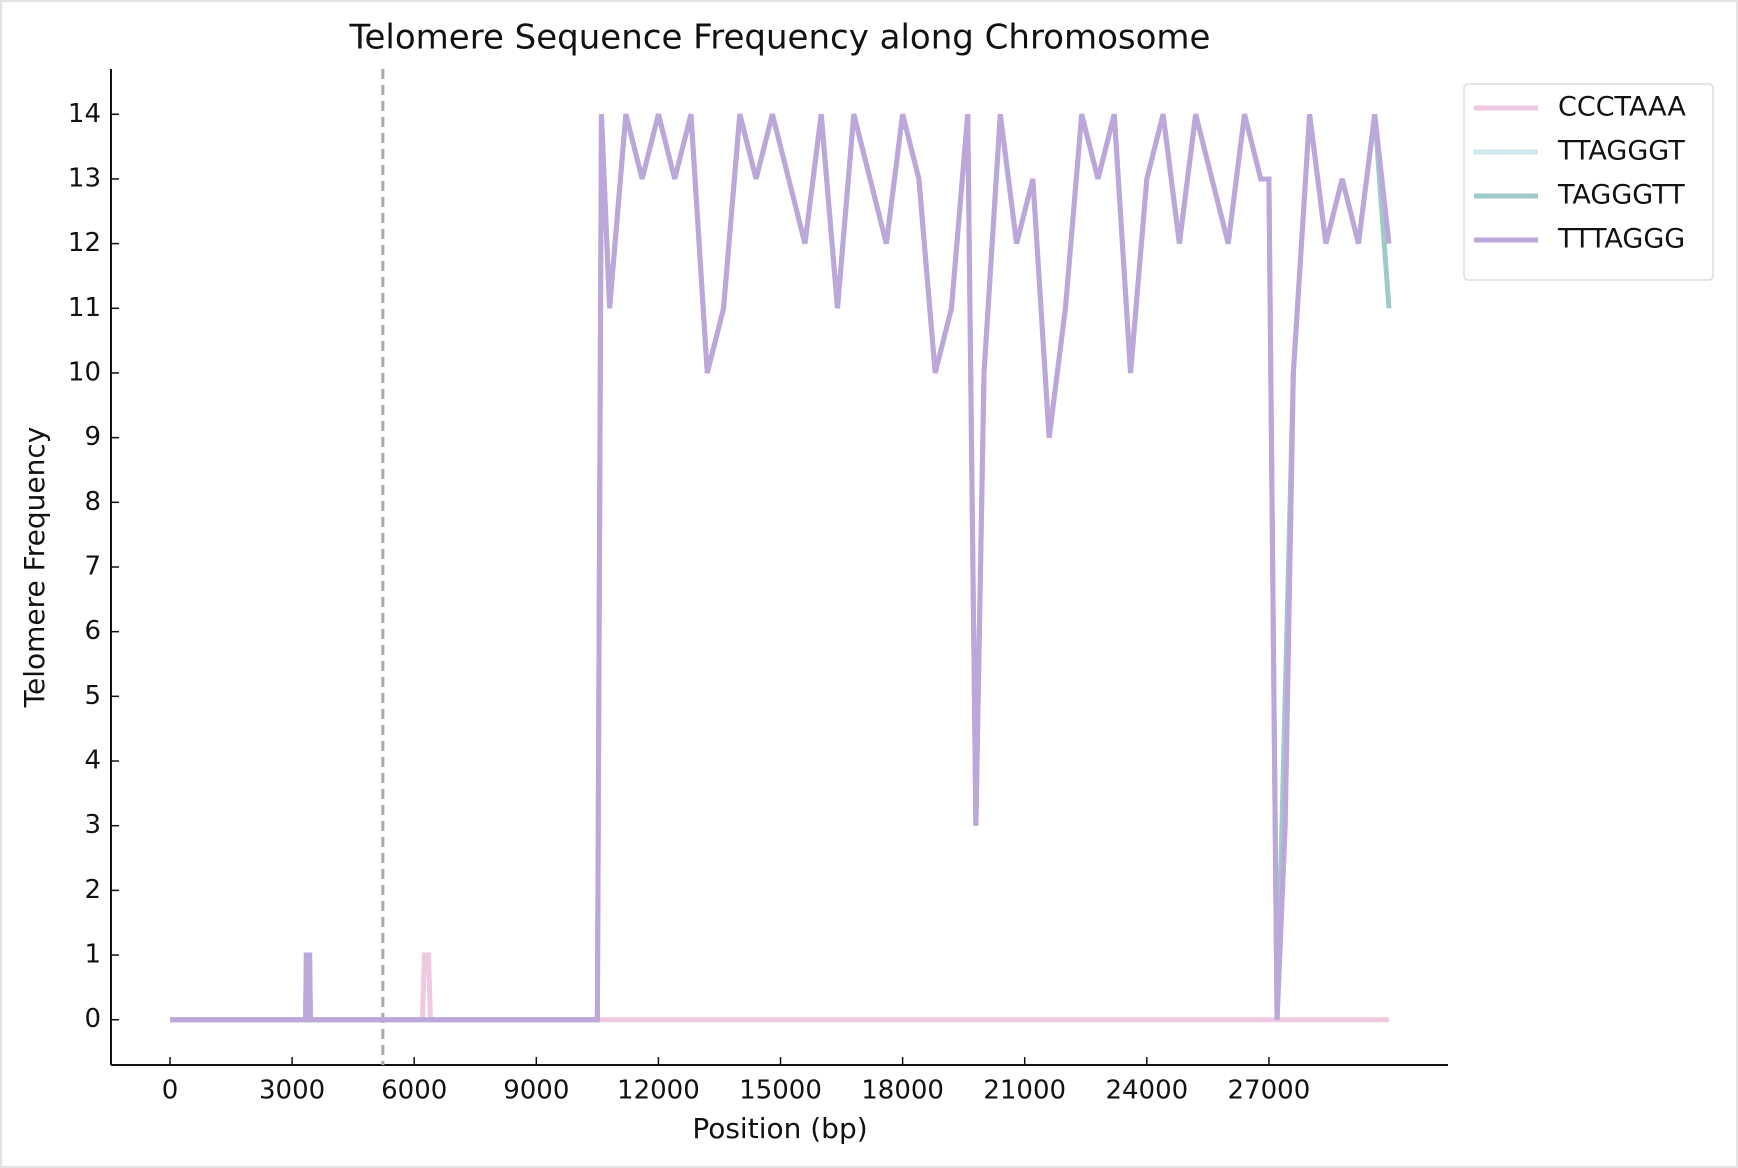 The image size is (1738, 1168). What do you see at coordinates (780, 1091) in the screenshot?
I see `x-tick-label: 15000` at bounding box center [780, 1091].